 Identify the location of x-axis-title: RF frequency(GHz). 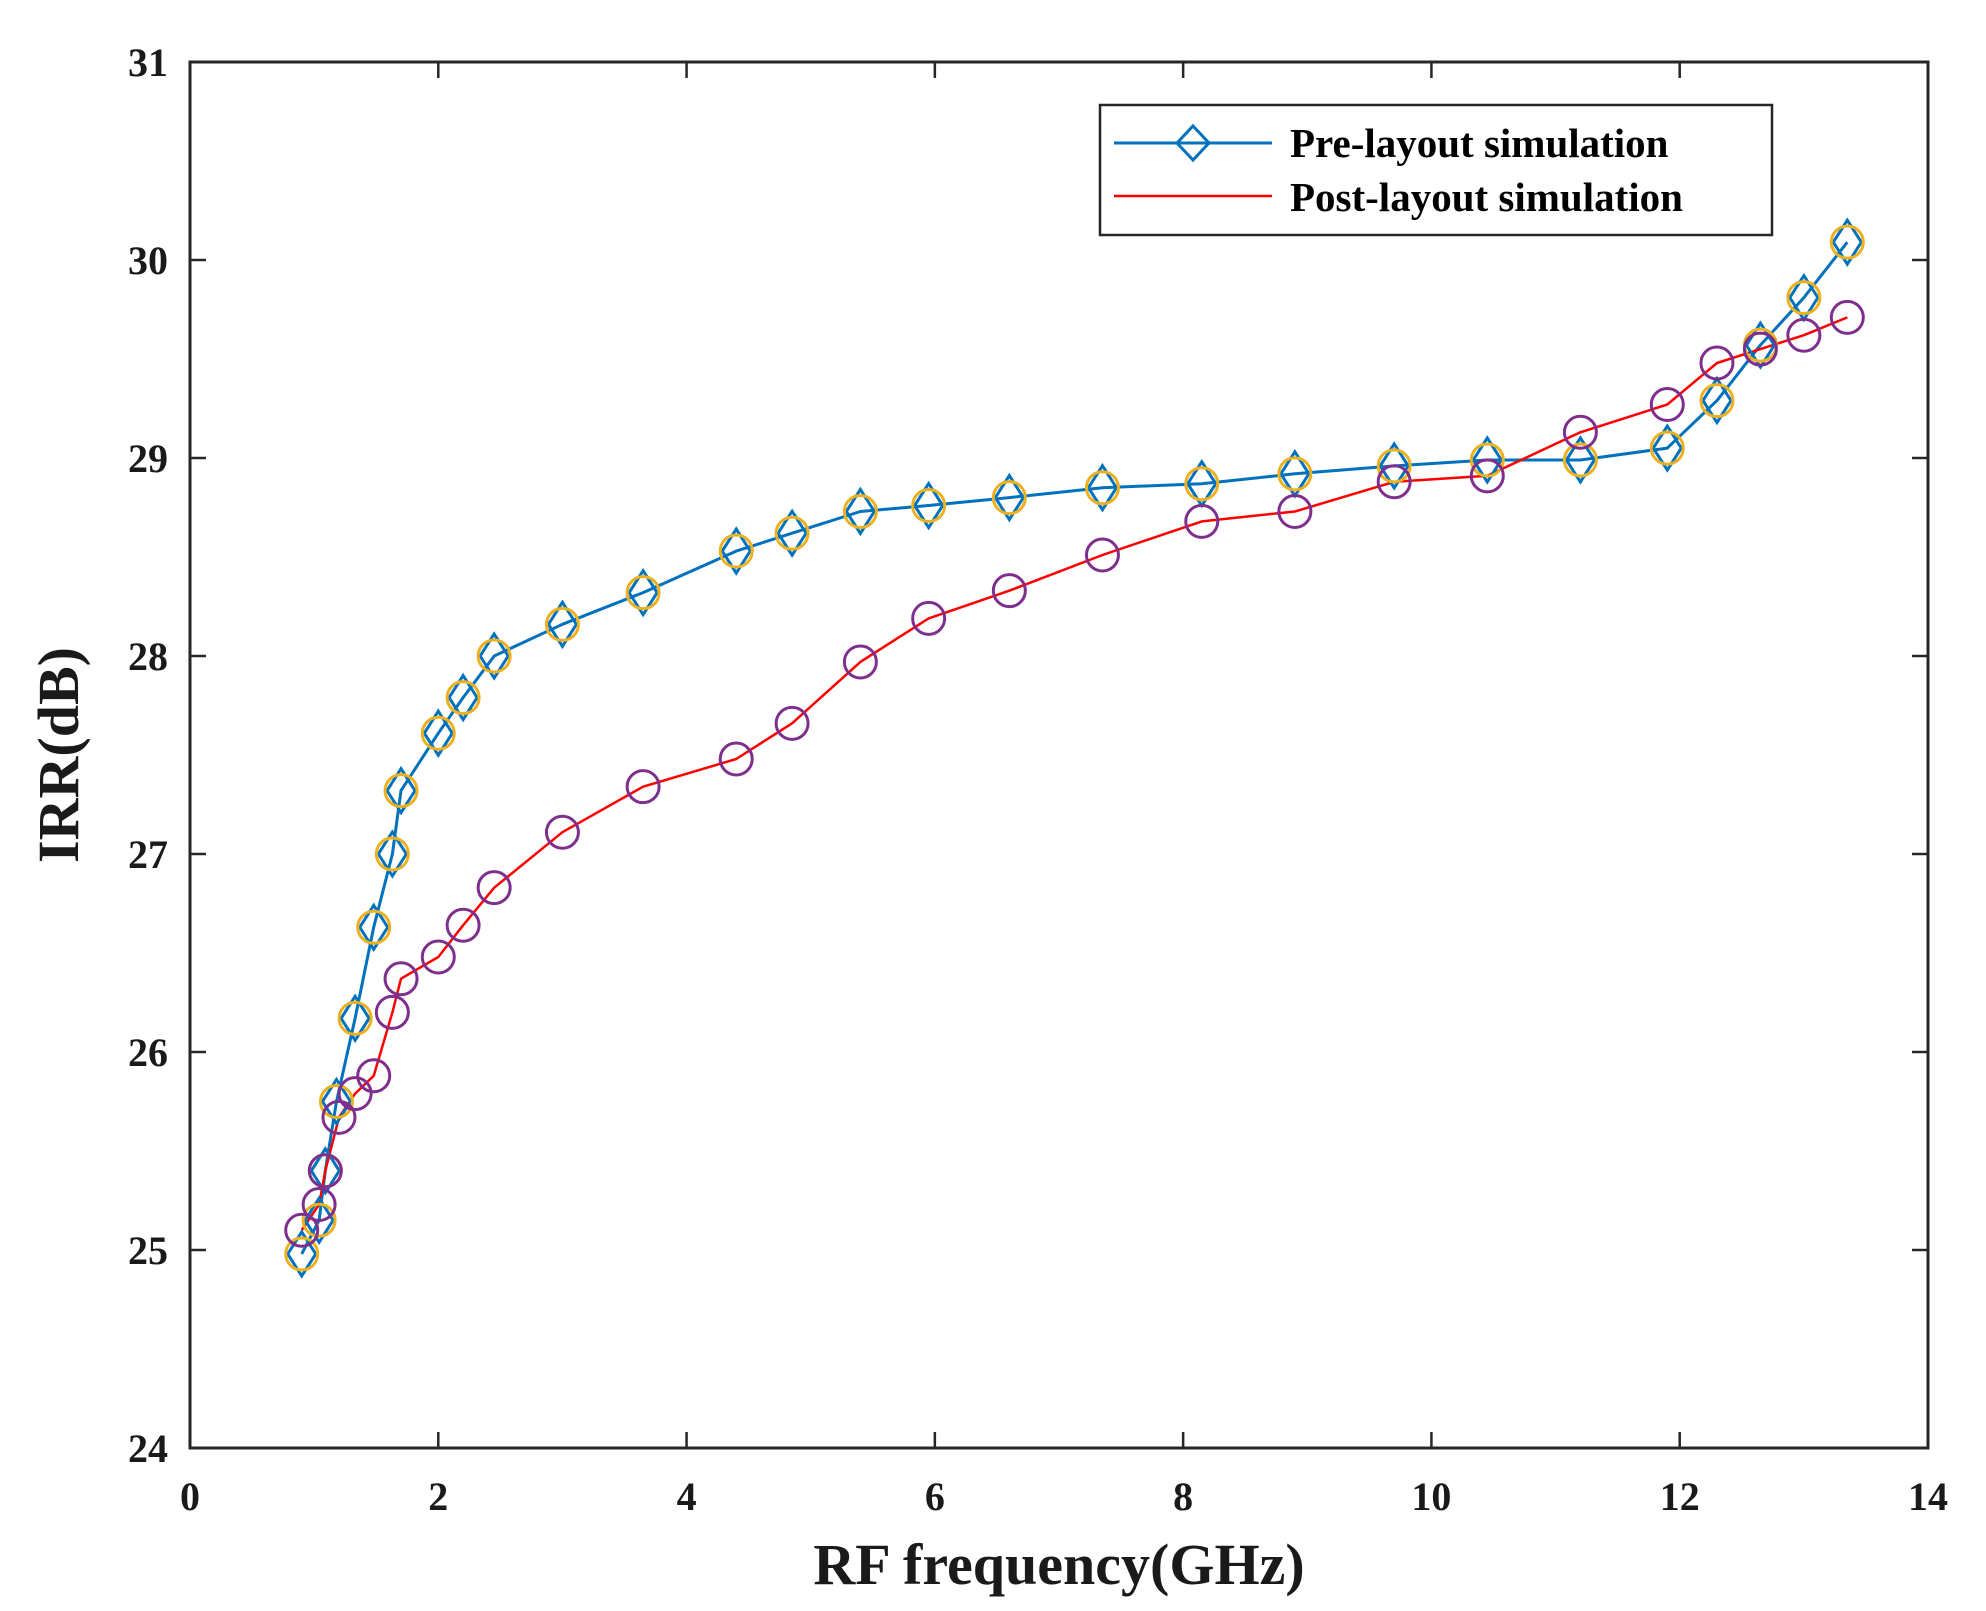
(1058, 1564).